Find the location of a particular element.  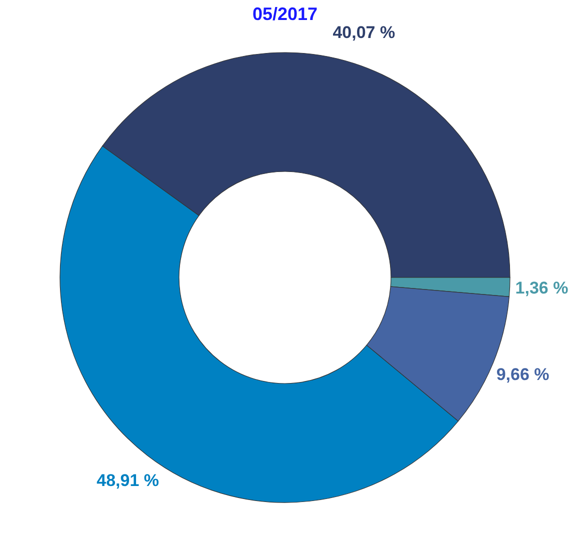

chart-title: 05/2017 is located at coordinates (285, 14).